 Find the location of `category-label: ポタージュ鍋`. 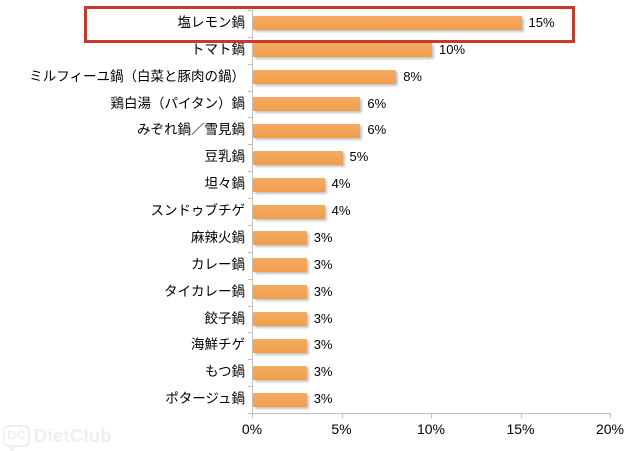

category-label: ポタージュ鍋 is located at coordinates (205, 399).